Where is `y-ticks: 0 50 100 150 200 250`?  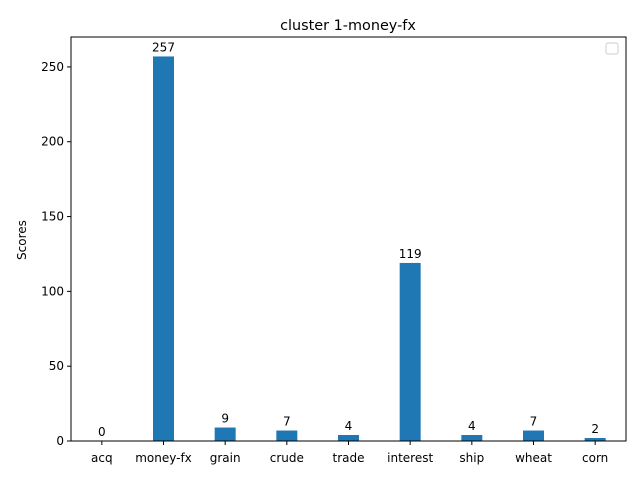
y-ticks: 0 50 100 150 200 250 is located at coordinates (56, 254).